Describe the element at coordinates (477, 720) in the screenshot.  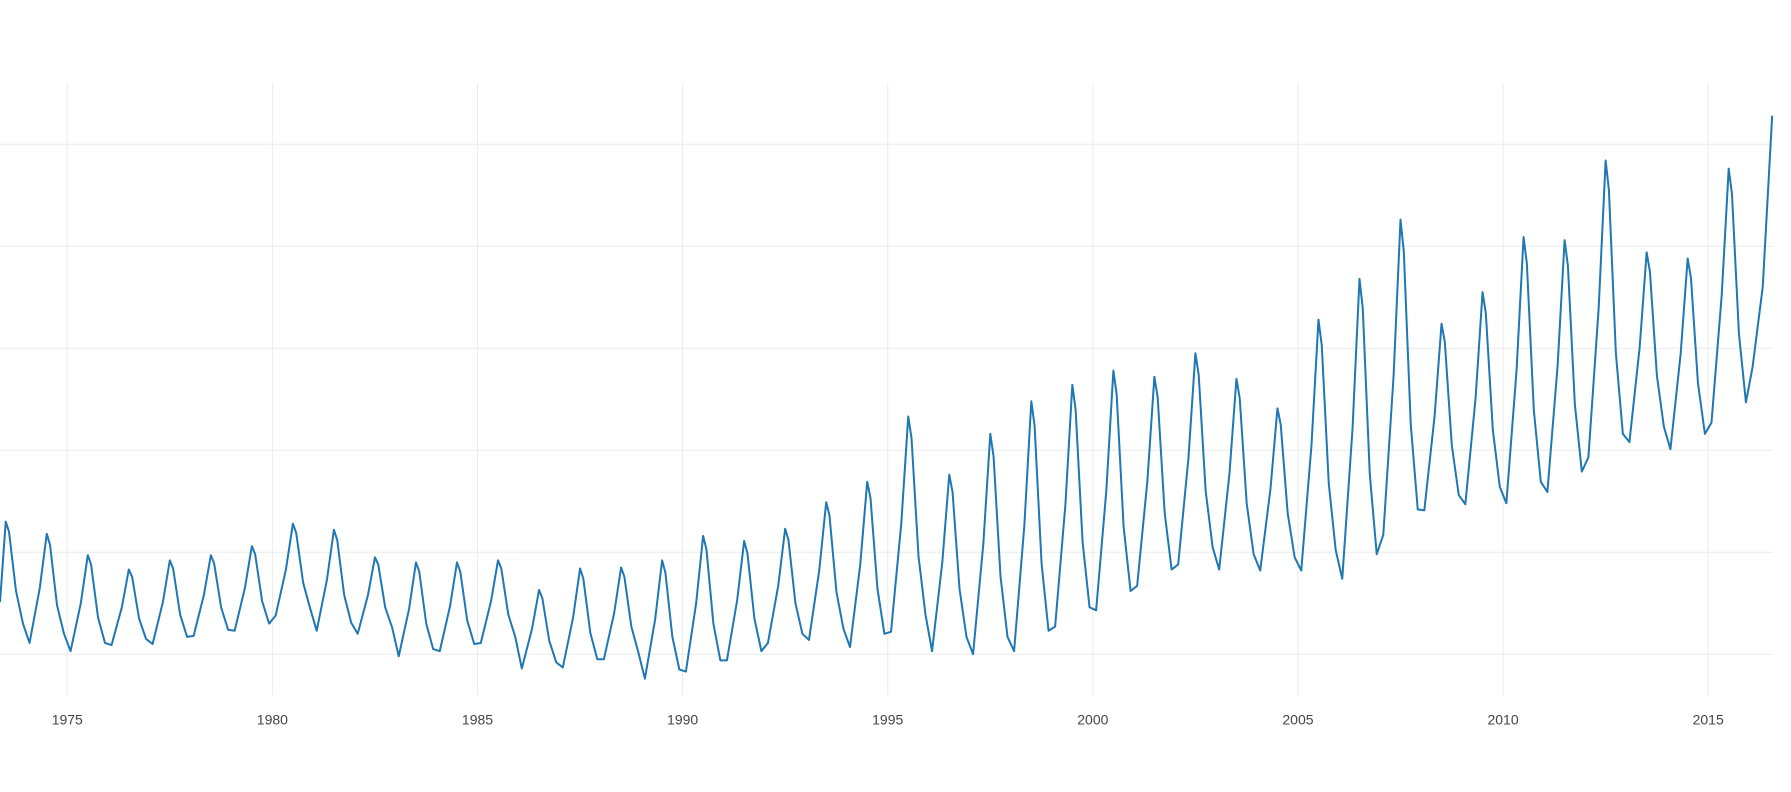
I see `x-tick-label: 1985` at that location.